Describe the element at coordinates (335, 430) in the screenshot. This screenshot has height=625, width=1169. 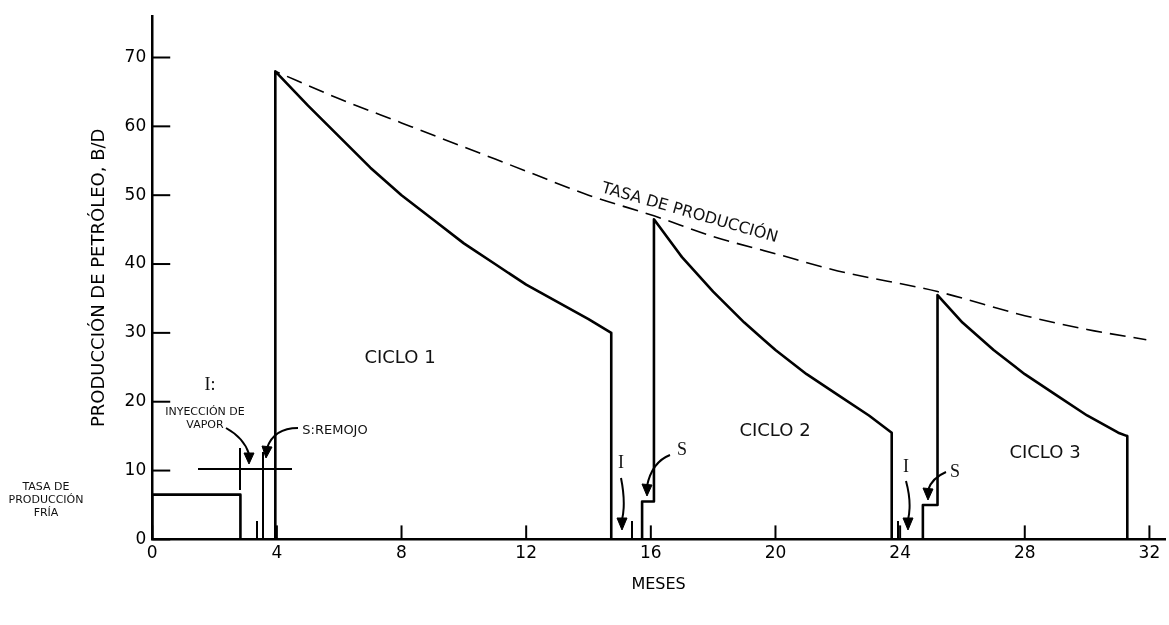
I see `annotation: S:REMOJO` at that location.